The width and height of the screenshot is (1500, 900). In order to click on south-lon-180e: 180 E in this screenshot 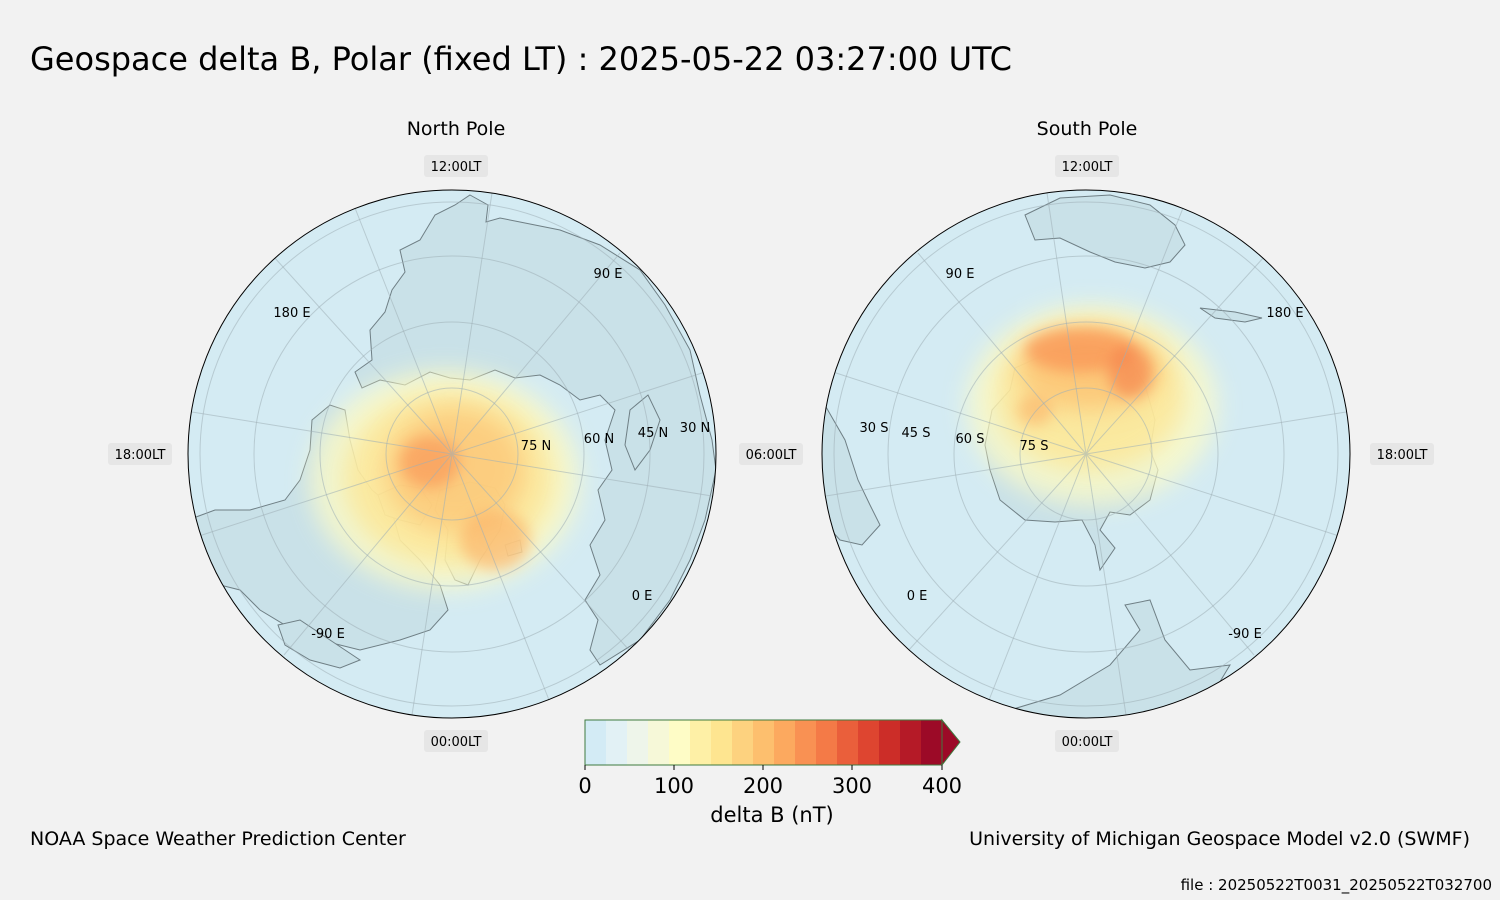, I will do `click(1284, 313)`.